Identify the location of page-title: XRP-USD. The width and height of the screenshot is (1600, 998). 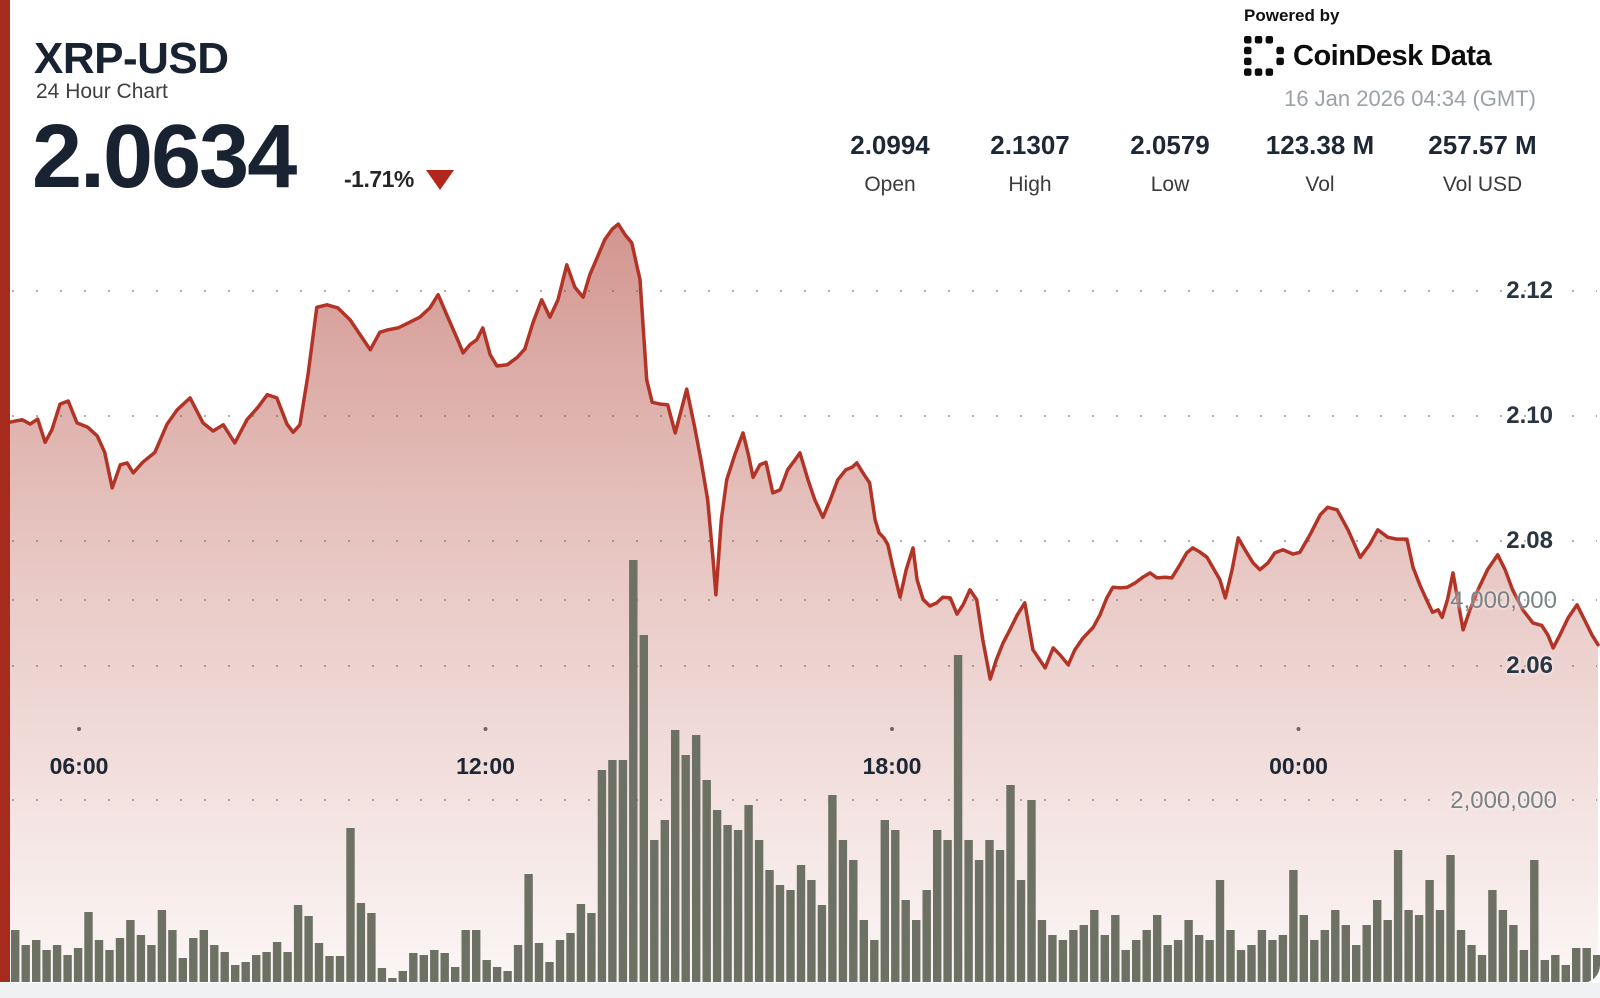
(131, 58).